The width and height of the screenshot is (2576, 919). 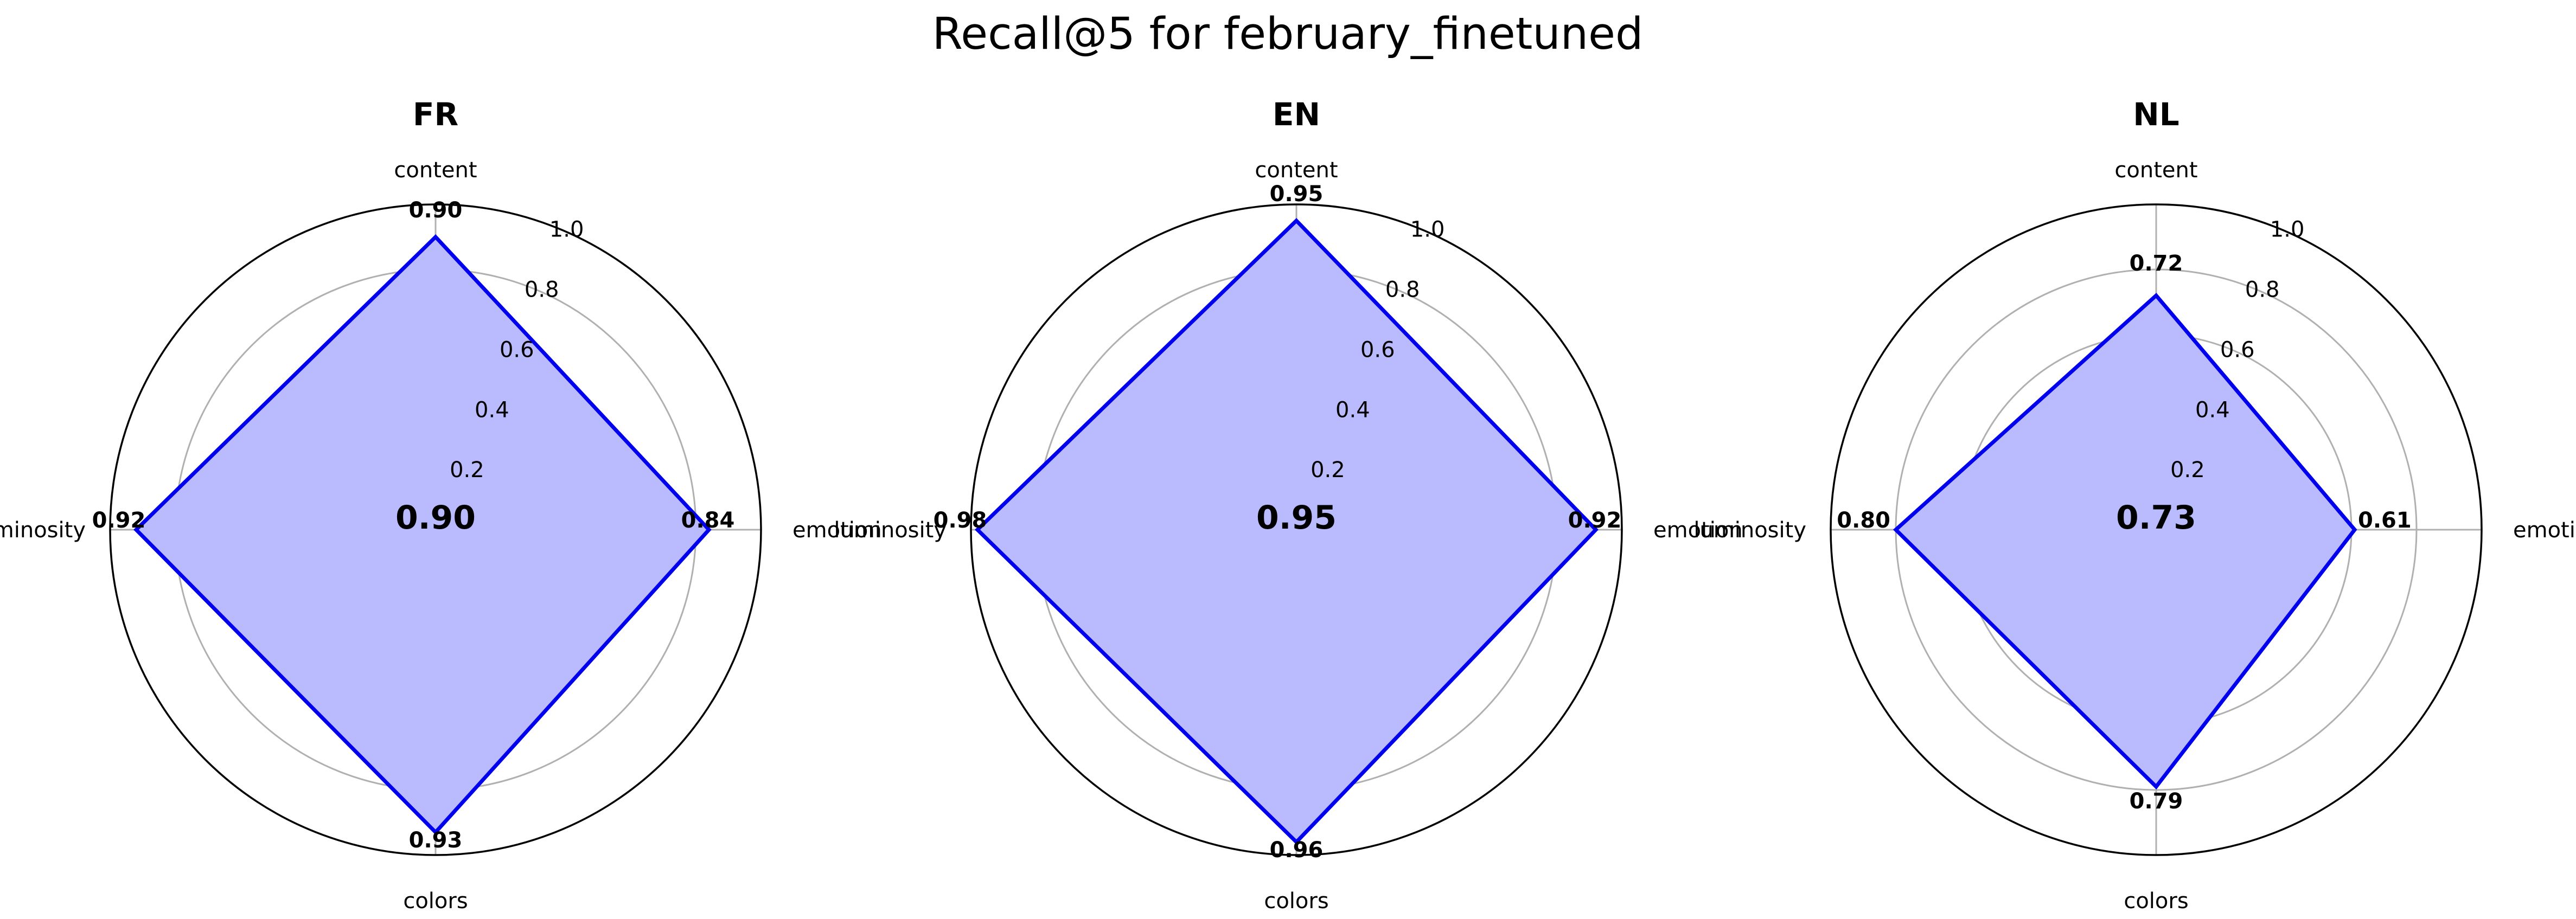 What do you see at coordinates (1863, 520) in the screenshot?
I see `value-label-luminosity: 0.80` at bounding box center [1863, 520].